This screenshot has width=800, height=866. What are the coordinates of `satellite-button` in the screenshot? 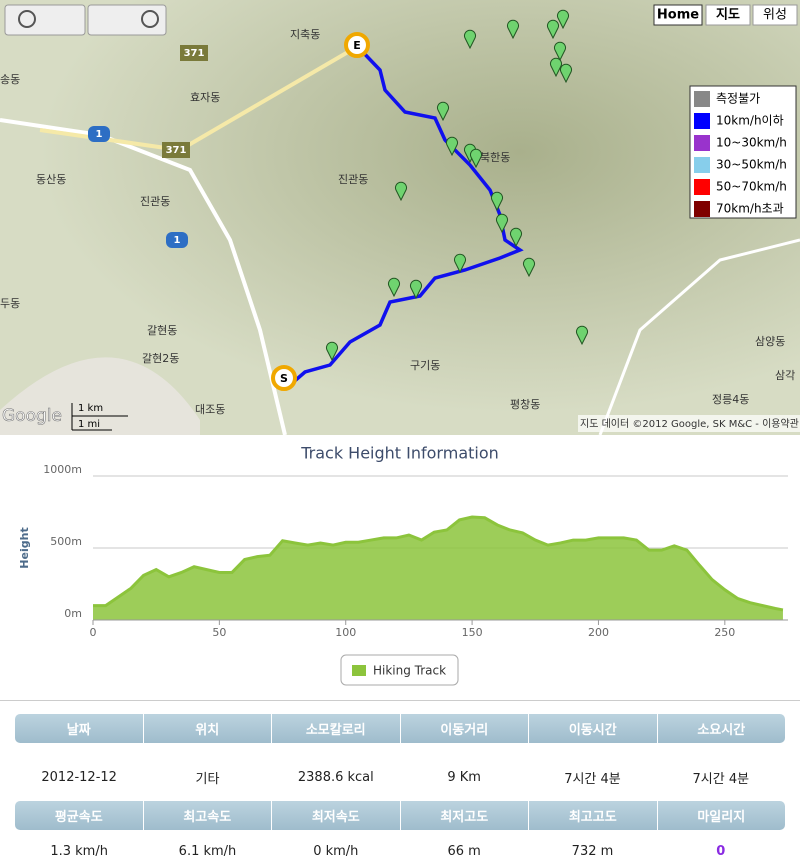 It's located at (775, 15).